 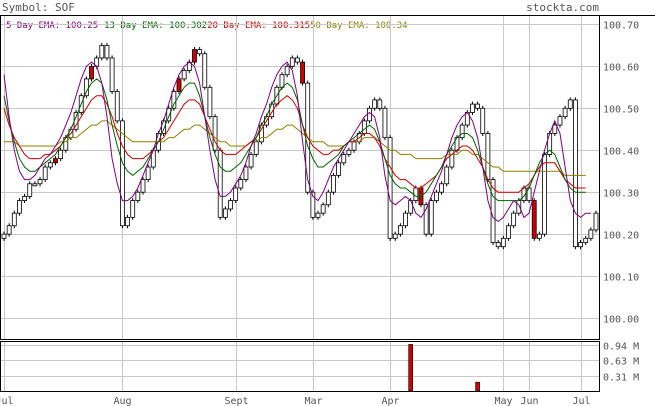 What do you see at coordinates (391, 26) in the screenshot?
I see `legend-ema50-value: 100.34` at bounding box center [391, 26].